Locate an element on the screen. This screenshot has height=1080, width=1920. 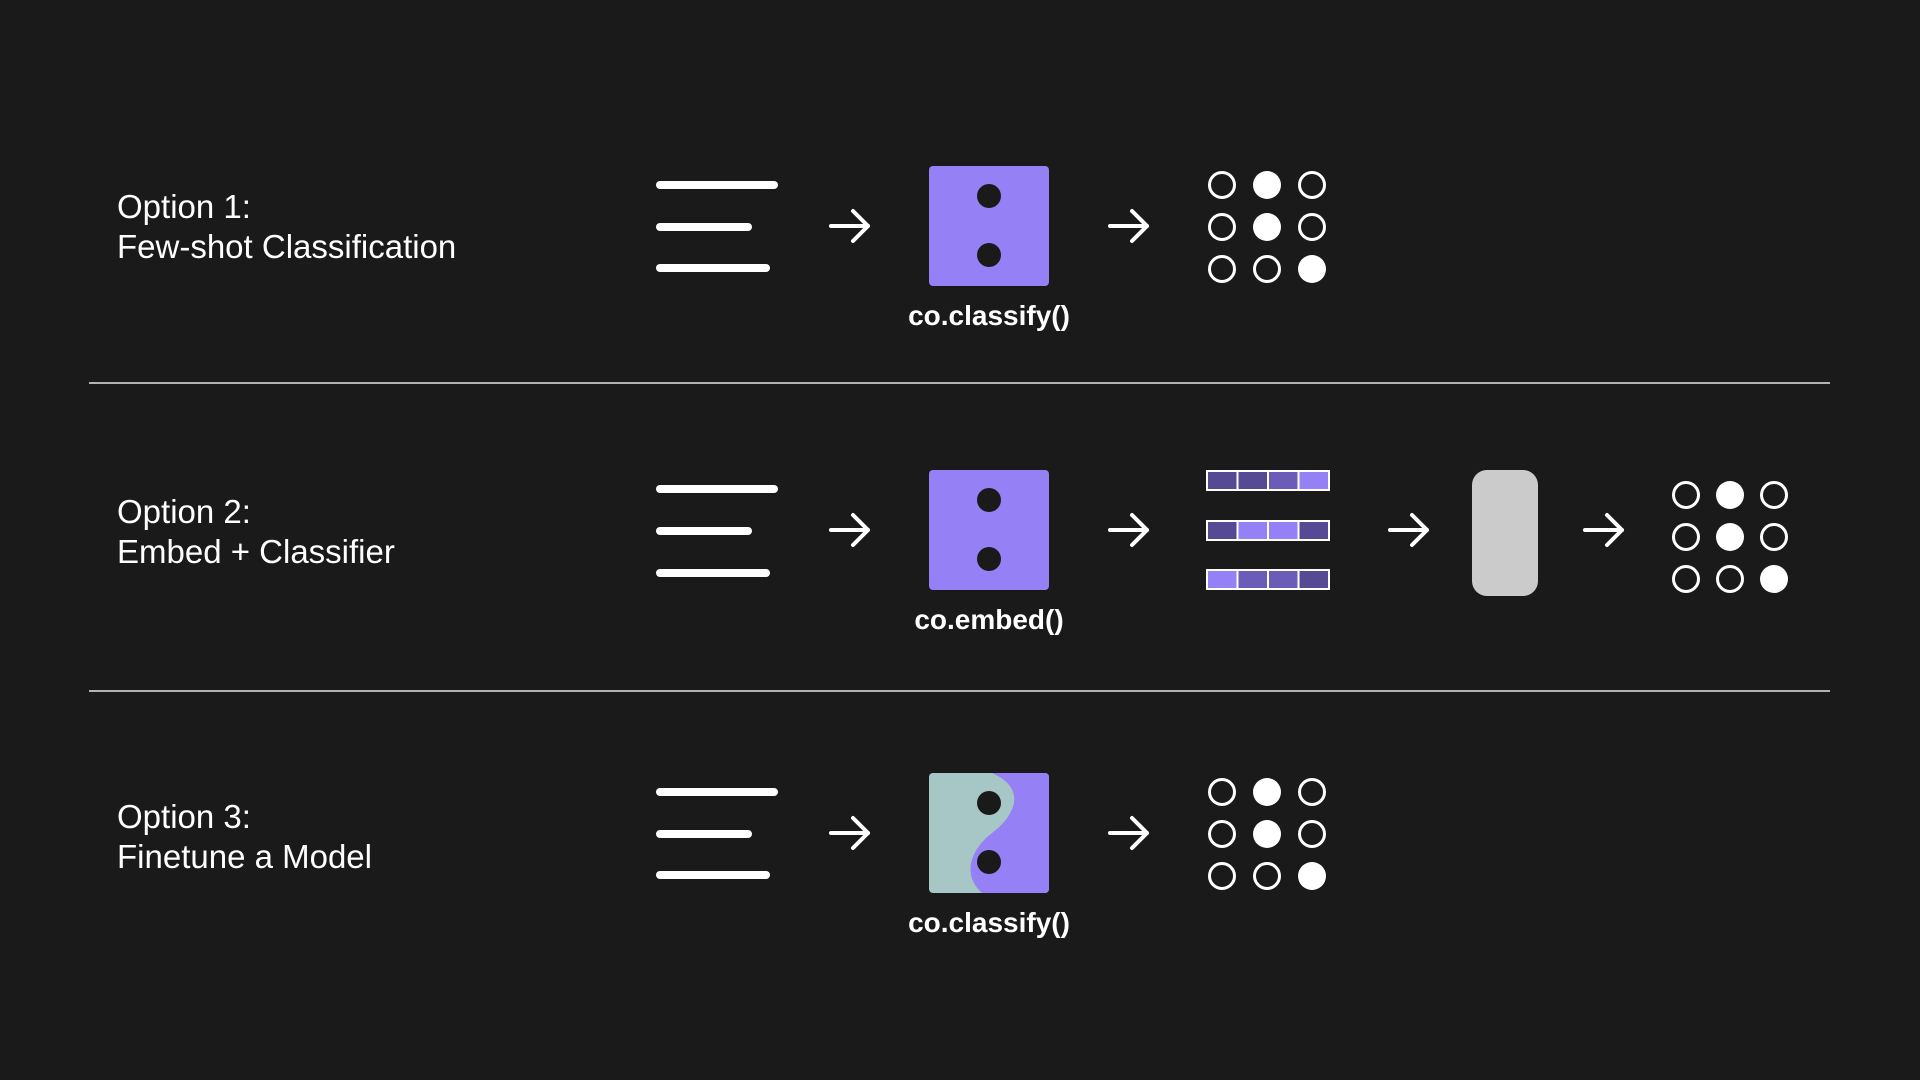
embedding-vectors-icon is located at coordinates (1268, 530).